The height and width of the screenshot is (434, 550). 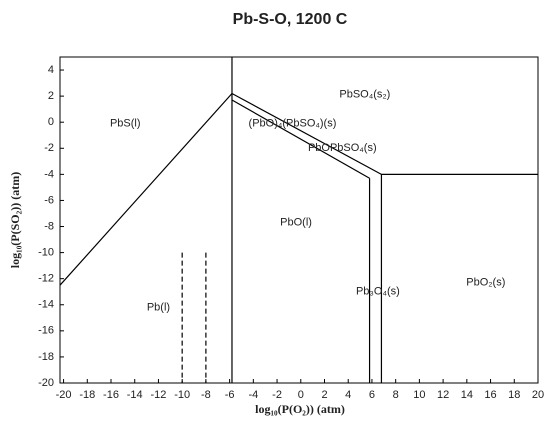 I want to click on y-tick-label: 2, so click(x=51, y=96).